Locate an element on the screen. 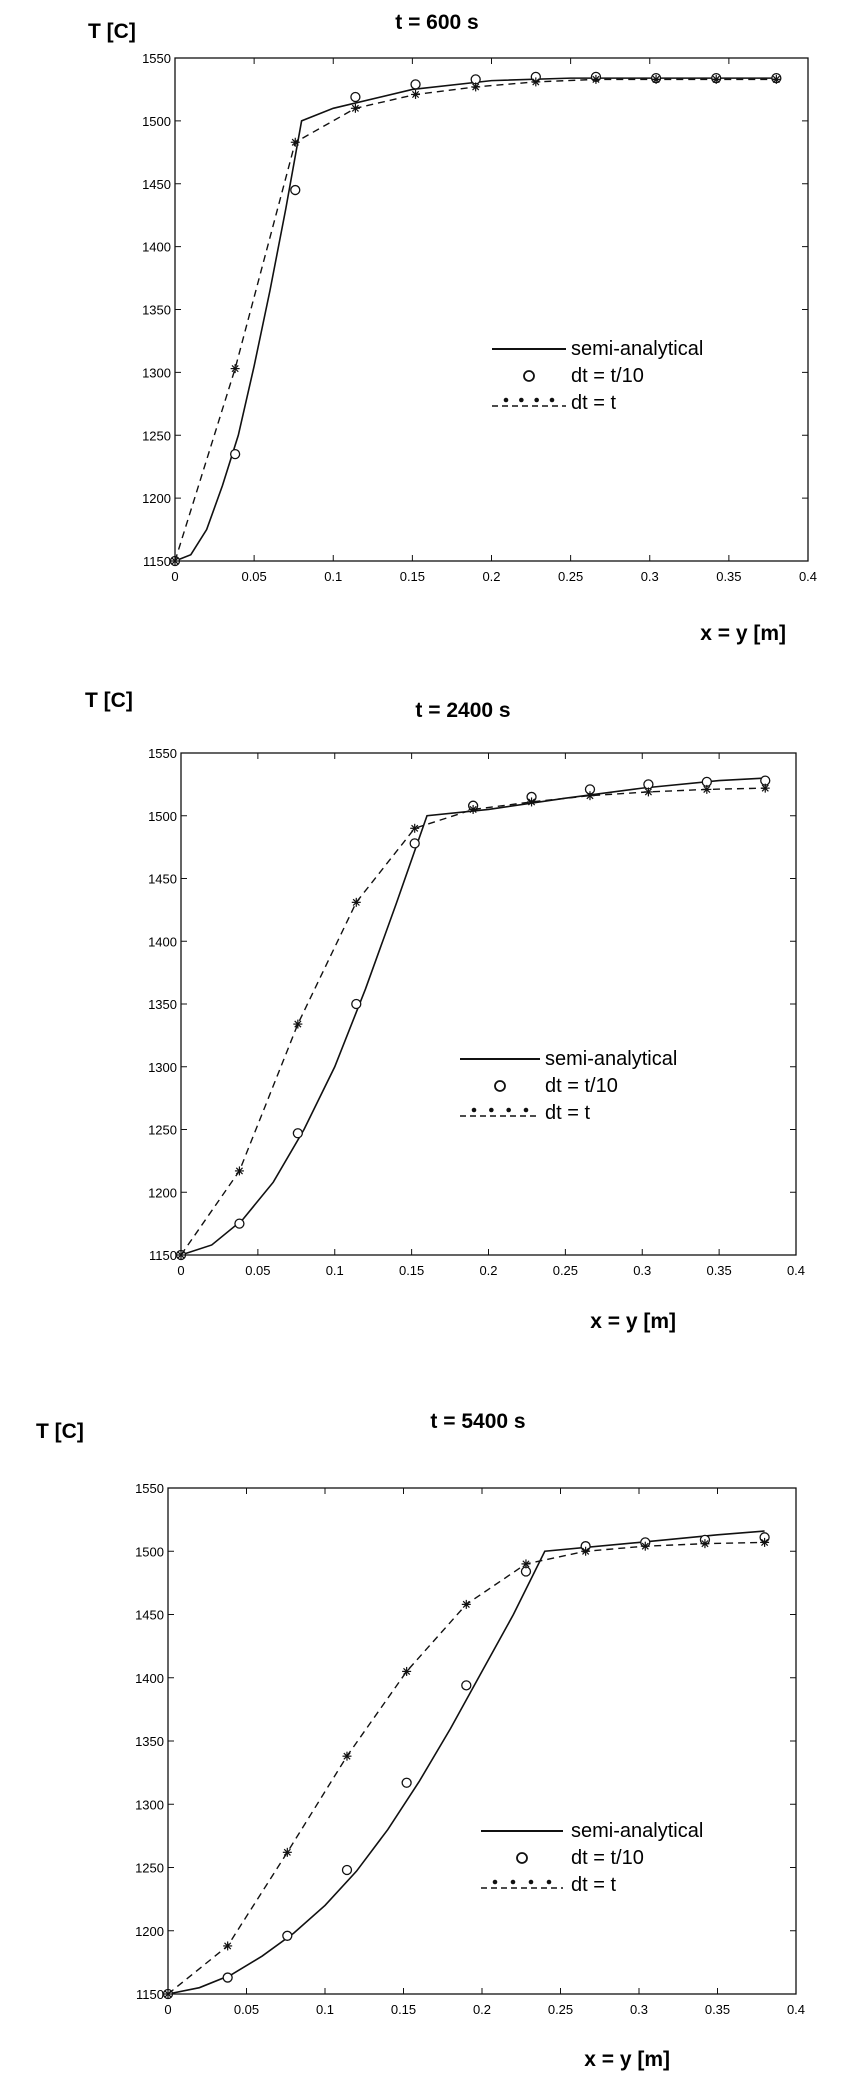  y-tick-label: 1450 is located at coordinates (149, 1615).